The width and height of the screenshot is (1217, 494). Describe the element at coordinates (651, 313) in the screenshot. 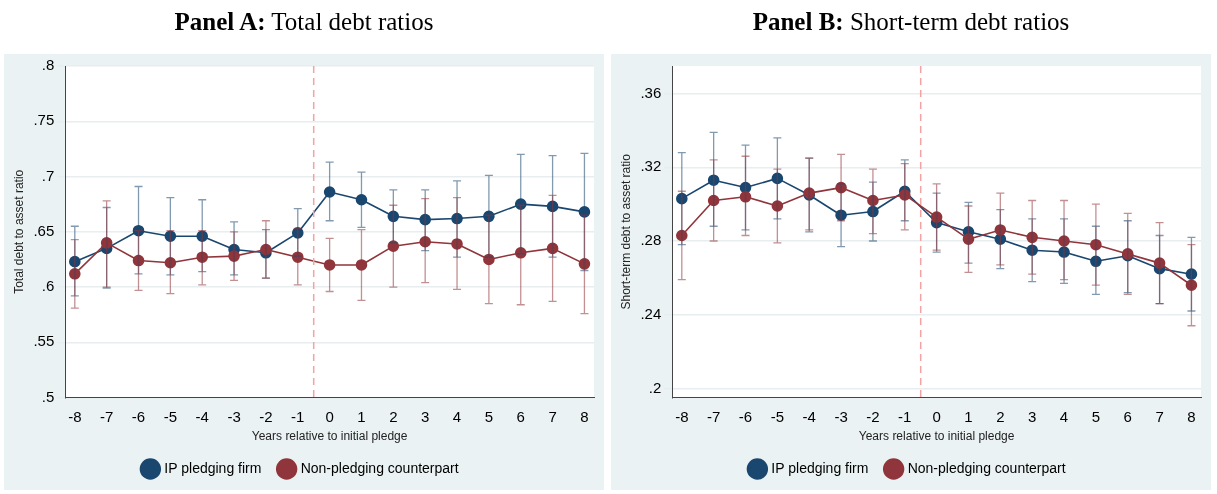

I see `y-tick-label: .24` at that location.